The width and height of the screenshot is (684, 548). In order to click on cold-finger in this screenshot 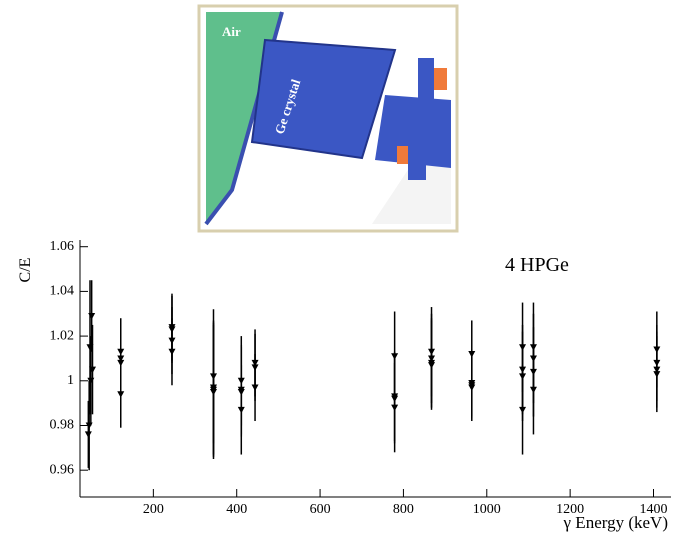, I will do `click(413, 131)`.